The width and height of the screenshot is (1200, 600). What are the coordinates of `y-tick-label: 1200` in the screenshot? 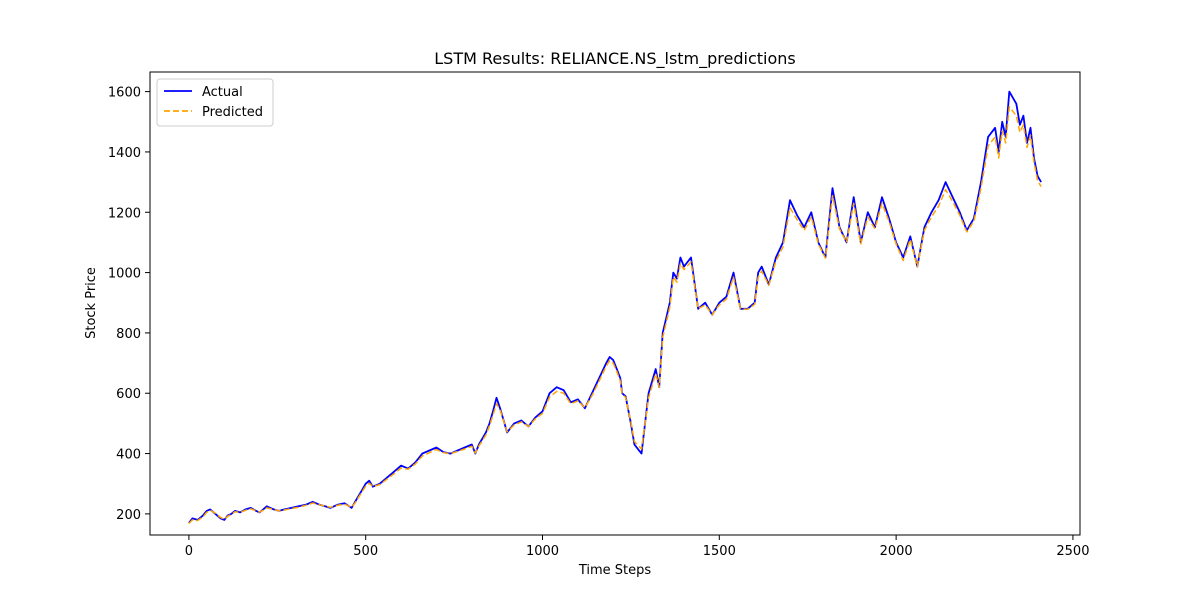 It's located at (124, 213).